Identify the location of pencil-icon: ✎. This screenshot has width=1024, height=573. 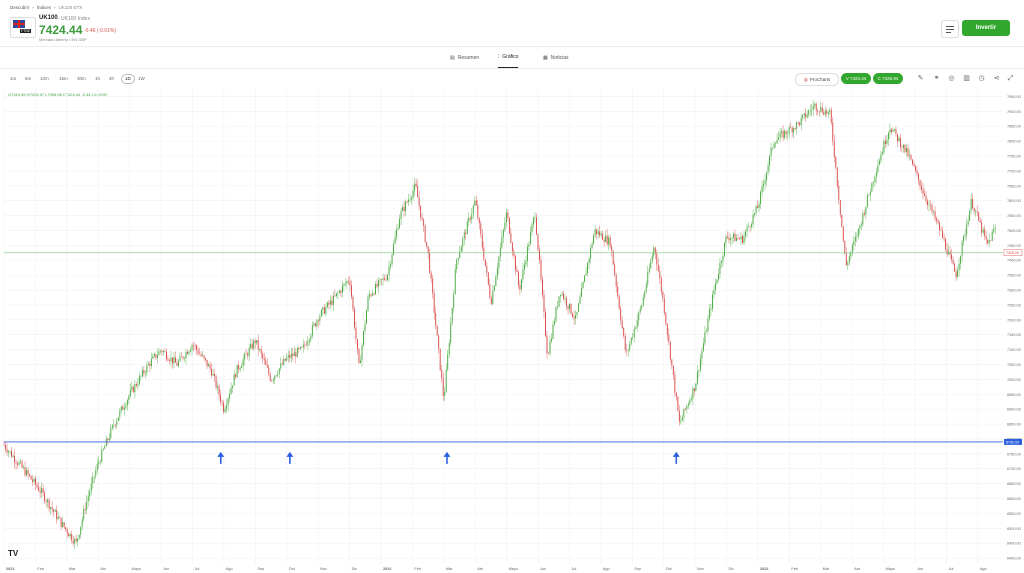
(920, 78).